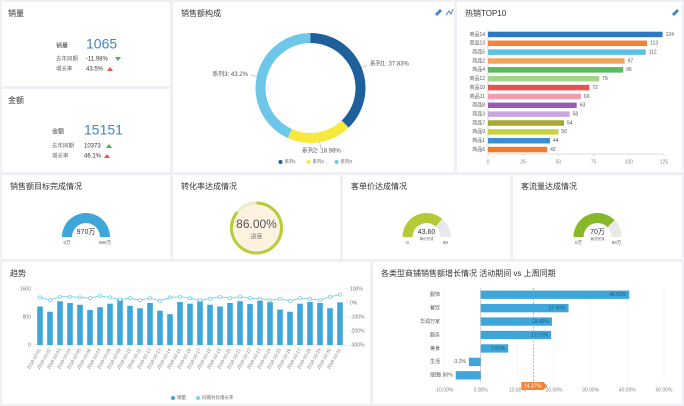 This screenshot has width=684, height=406. What do you see at coordinates (564, 132) in the screenshot?
I see `data-label: 50` at bounding box center [564, 132].